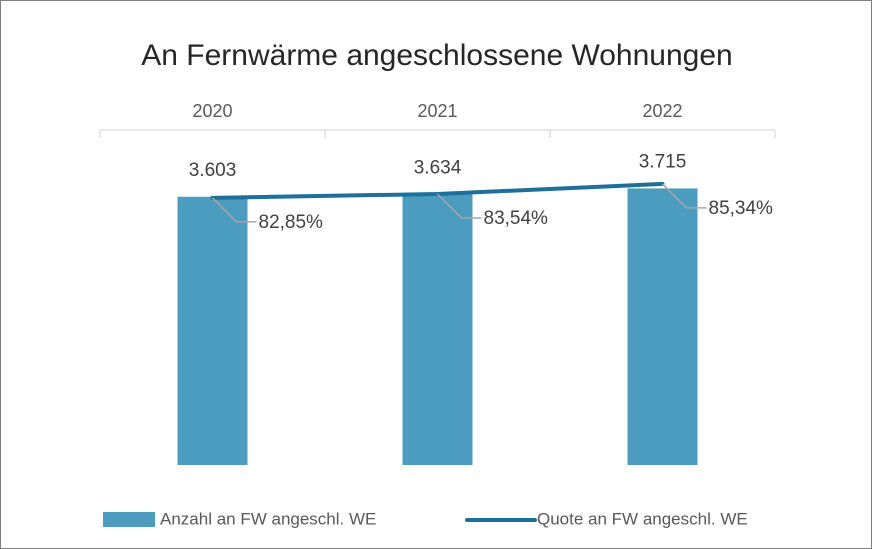  Describe the element at coordinates (212, 111) in the screenshot. I see `x-tick-label: 2020` at that location.